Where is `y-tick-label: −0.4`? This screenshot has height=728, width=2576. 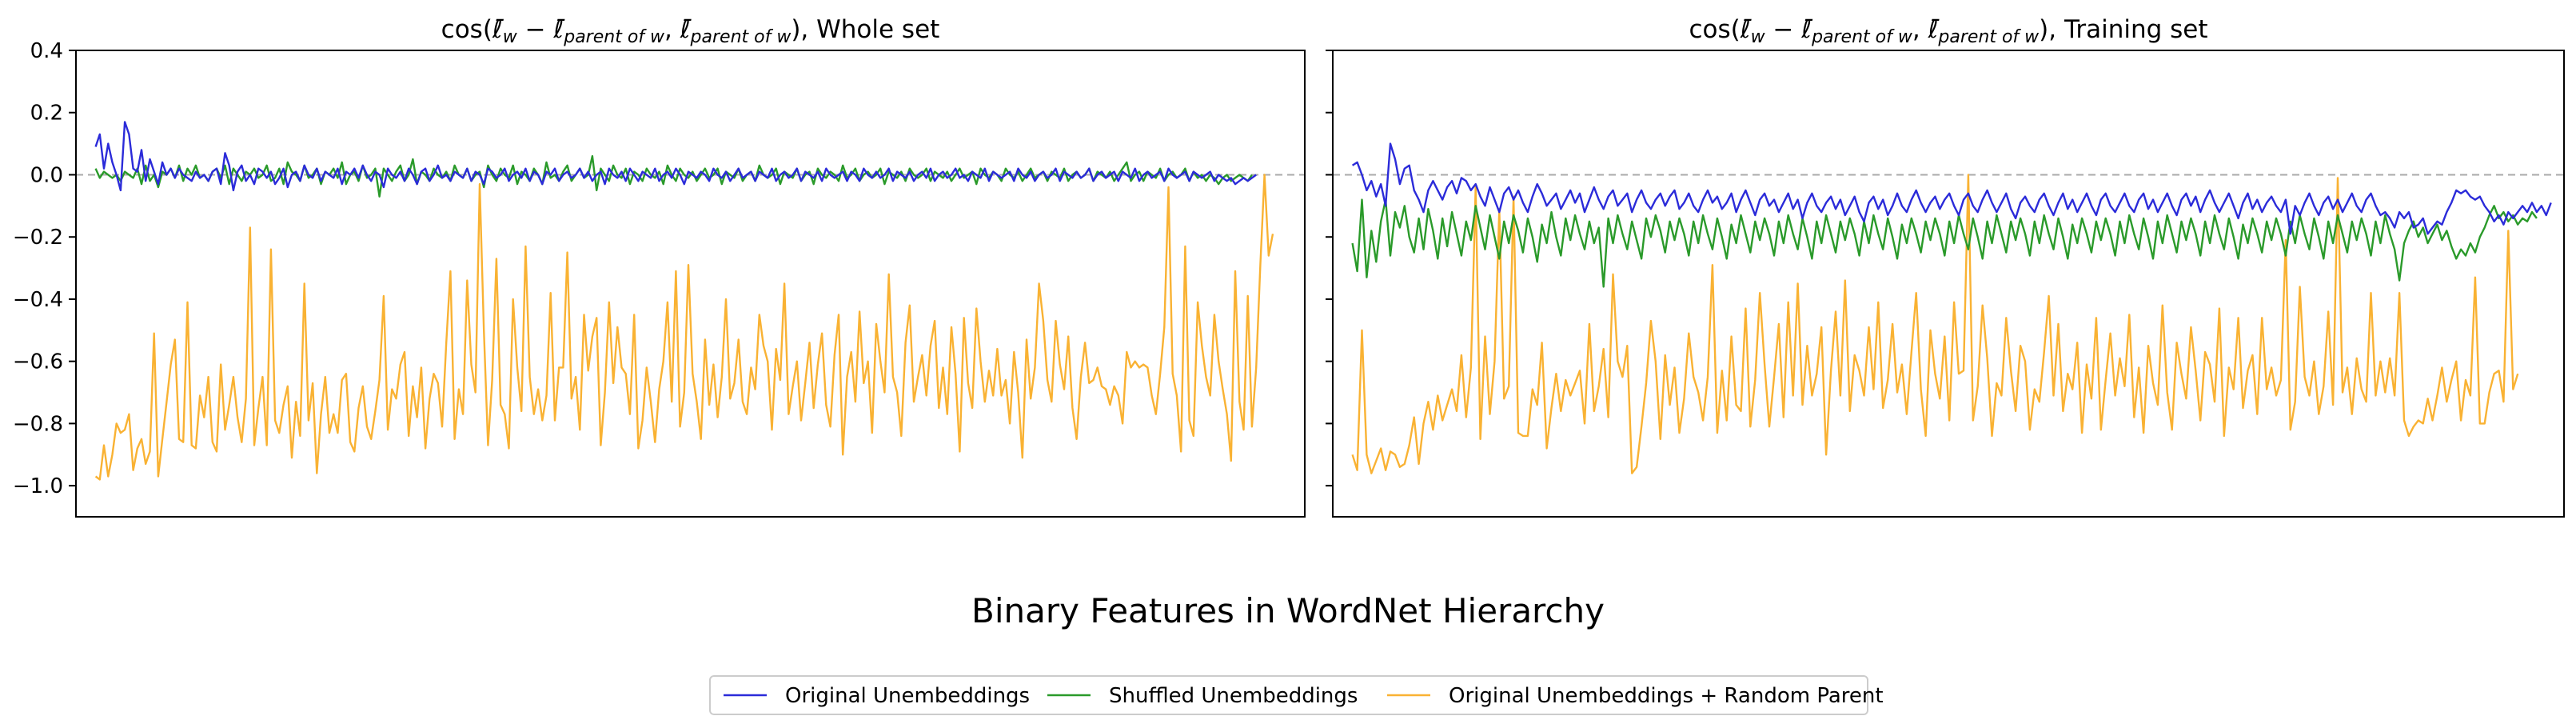
y-tick-label: −0.4 is located at coordinates (38, 300).